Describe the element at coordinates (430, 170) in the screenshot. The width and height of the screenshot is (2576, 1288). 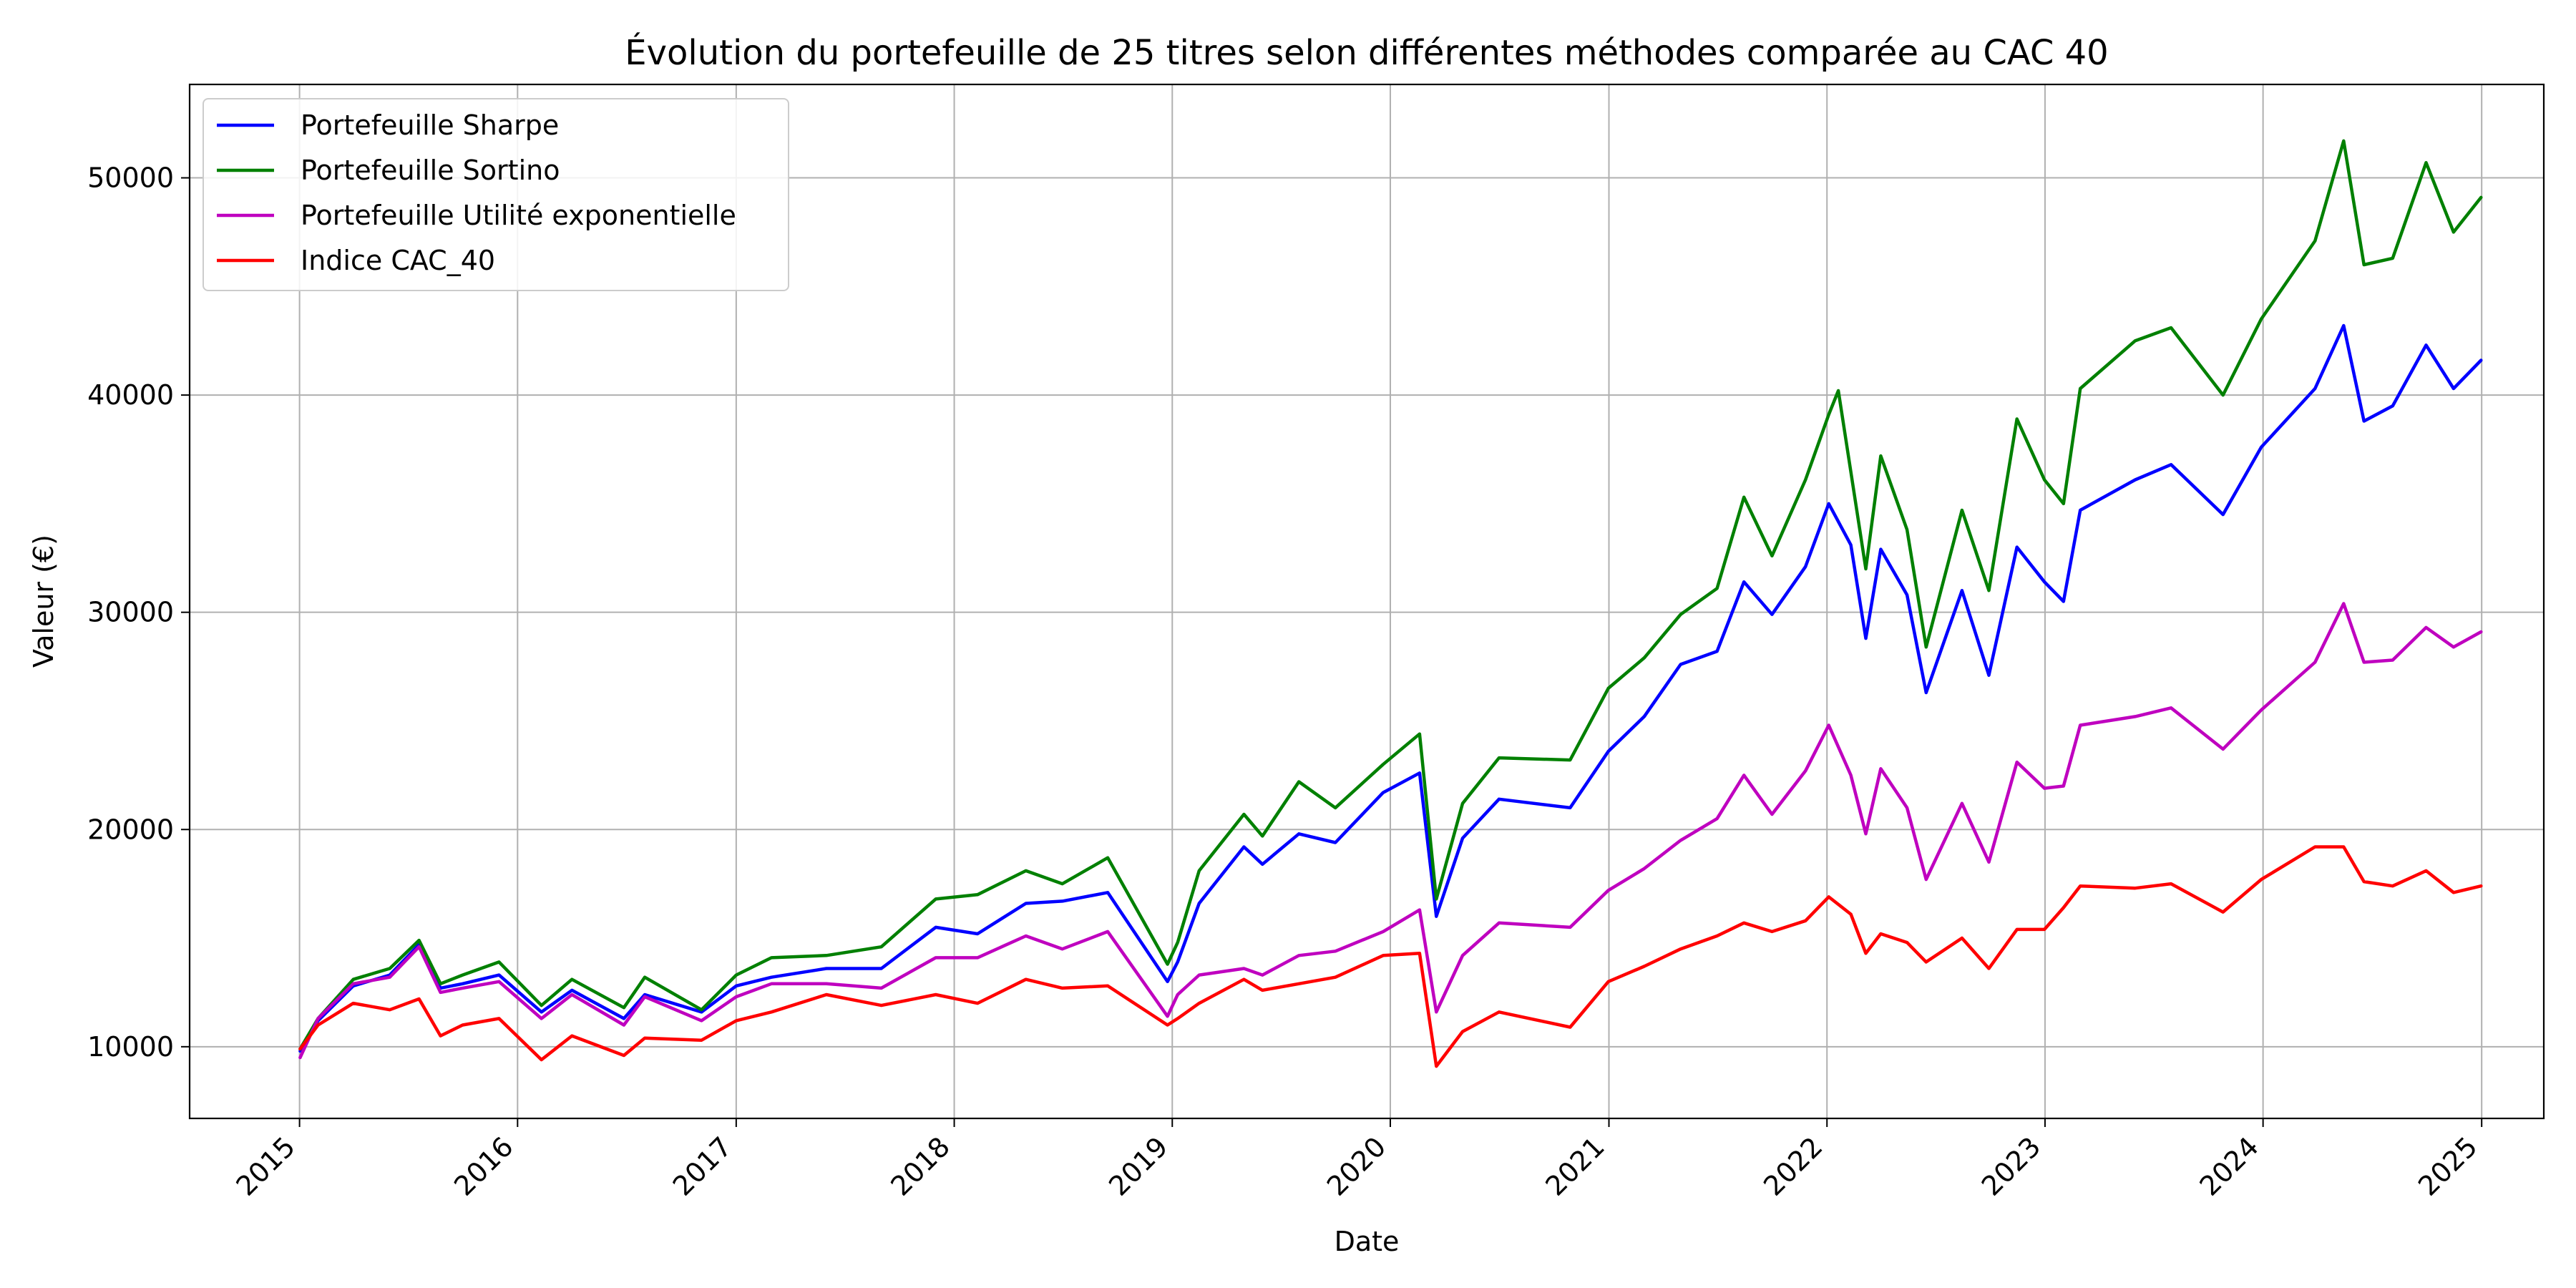
I see `legend-label: Portefeuille Sortino` at that location.